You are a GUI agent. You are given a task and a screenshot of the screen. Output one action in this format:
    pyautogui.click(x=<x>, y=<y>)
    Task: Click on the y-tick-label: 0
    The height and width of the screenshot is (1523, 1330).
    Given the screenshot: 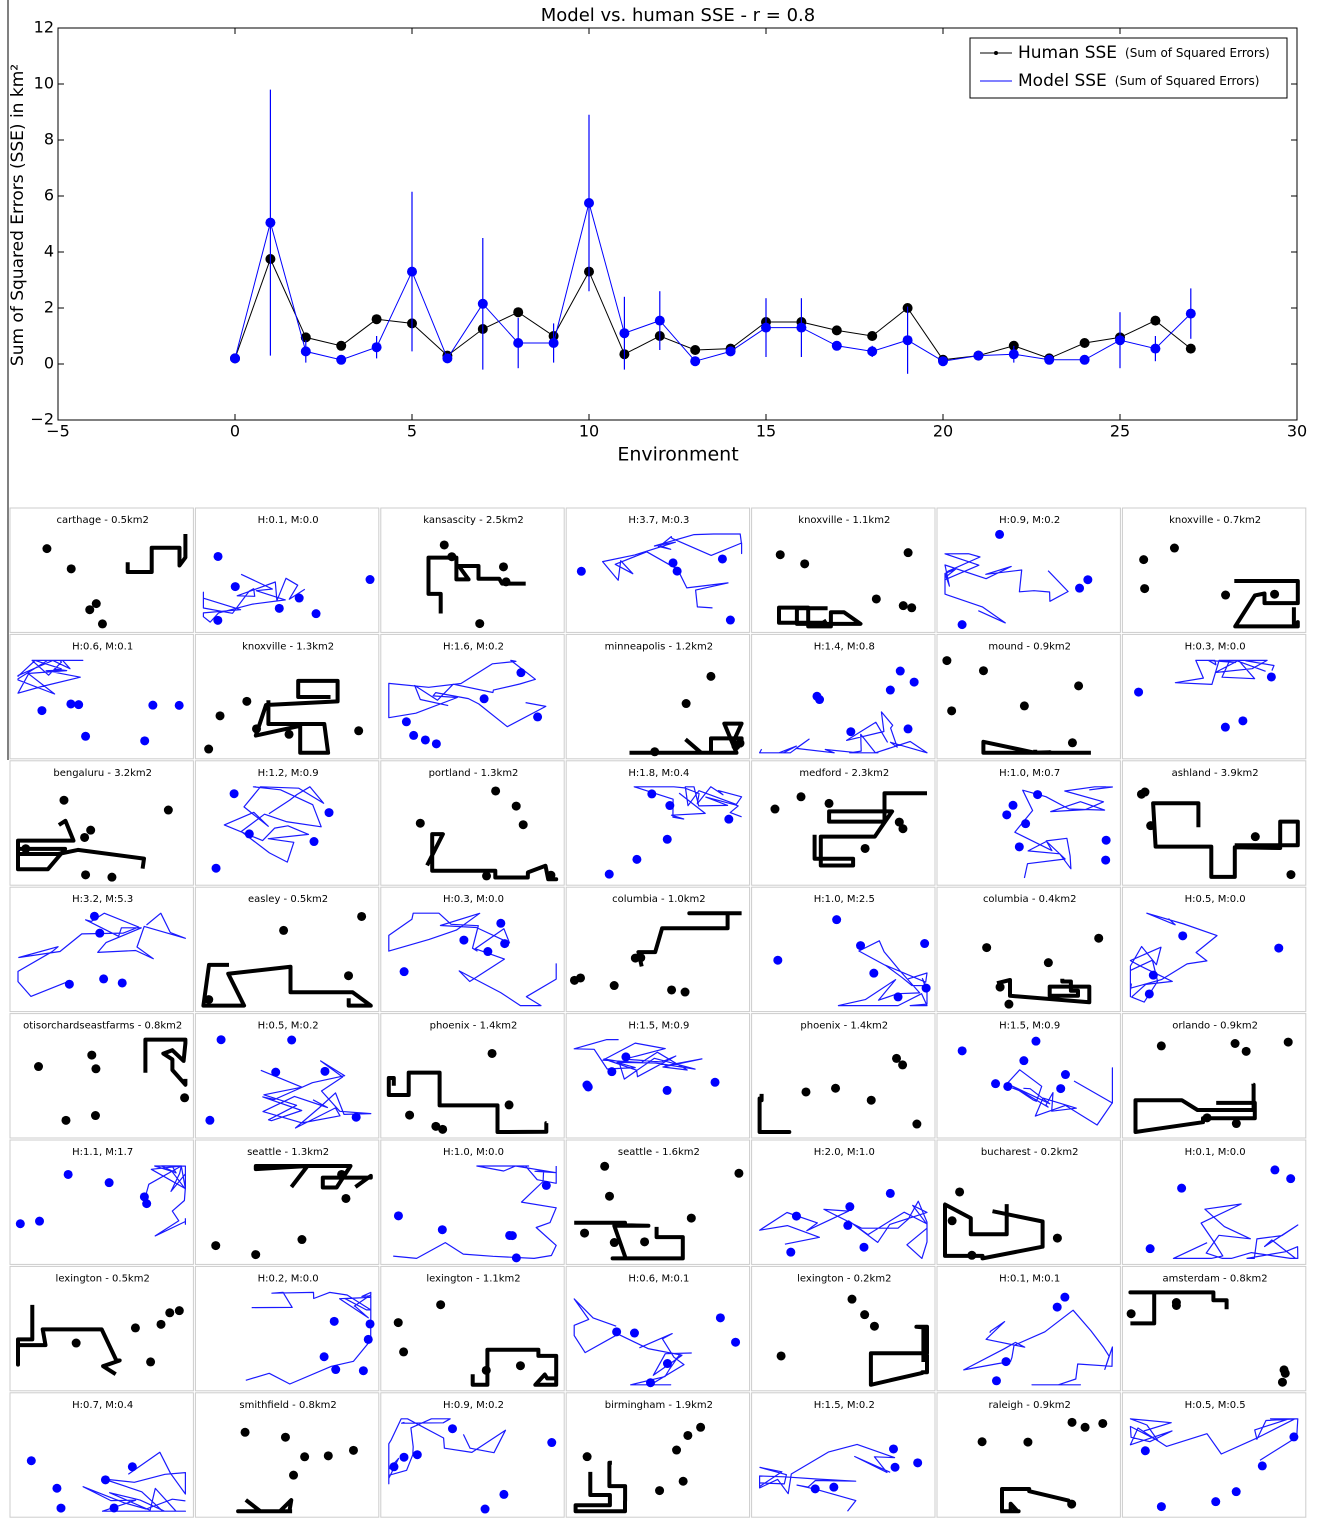 What is the action you would take?
    pyautogui.click(x=49, y=363)
    